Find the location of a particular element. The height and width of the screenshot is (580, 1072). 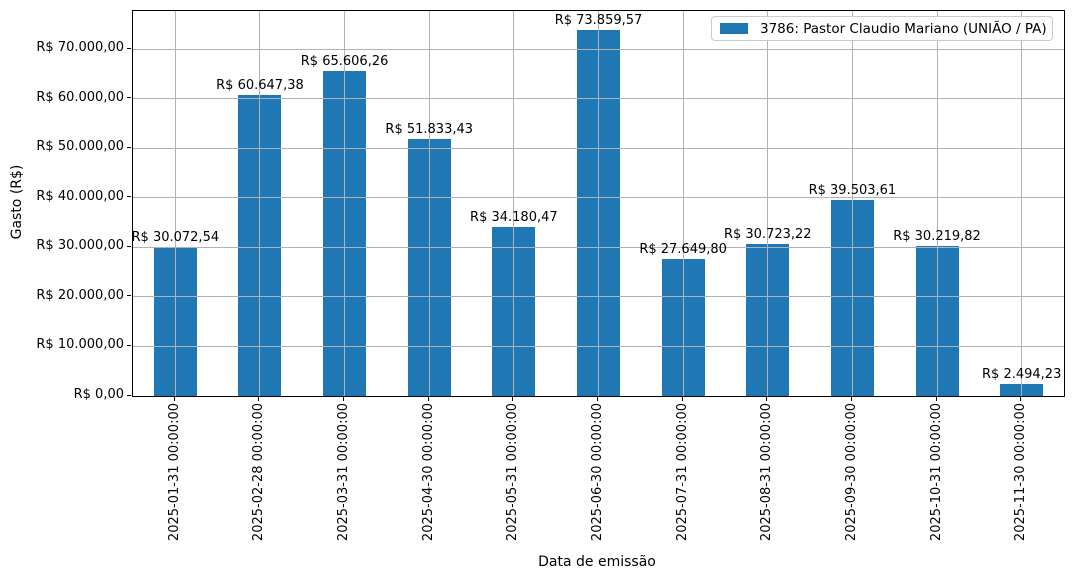

x-tick-label: 2025-07-31 00:00:00 is located at coordinates (682, 472).